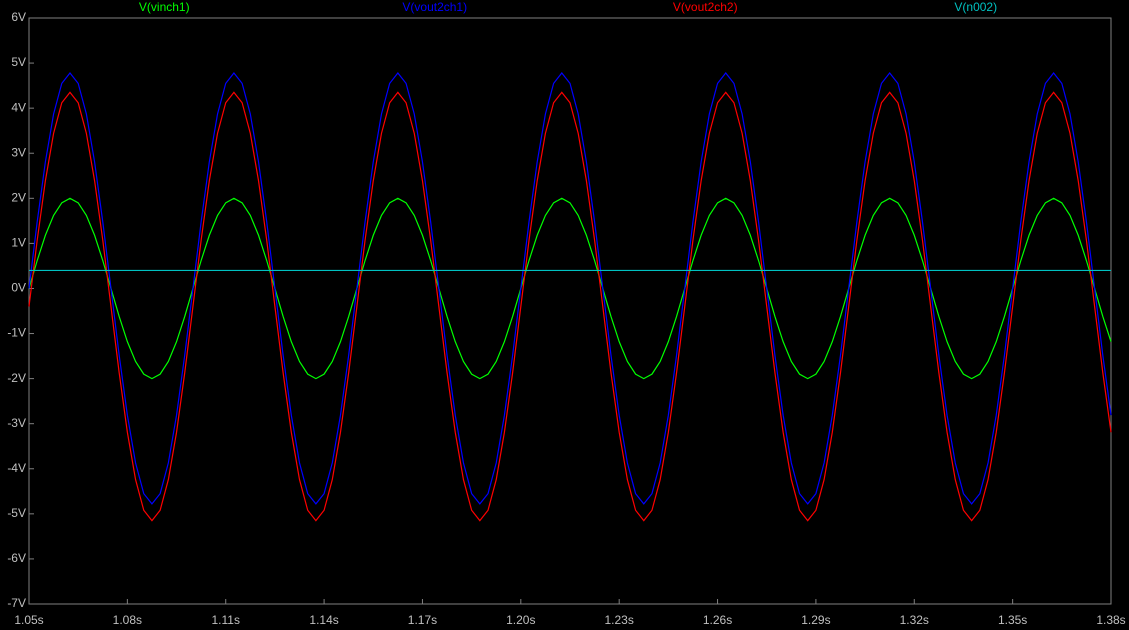 The width and height of the screenshot is (1129, 630). What do you see at coordinates (16, 603) in the screenshot?
I see `y-tick-label: -7V` at bounding box center [16, 603].